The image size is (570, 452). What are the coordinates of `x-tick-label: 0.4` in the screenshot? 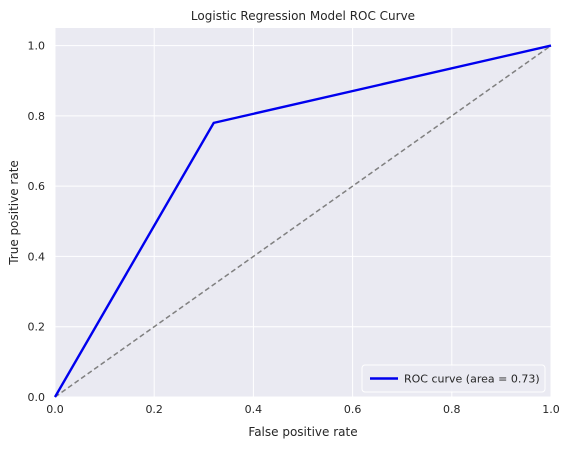 It's located at (254, 409).